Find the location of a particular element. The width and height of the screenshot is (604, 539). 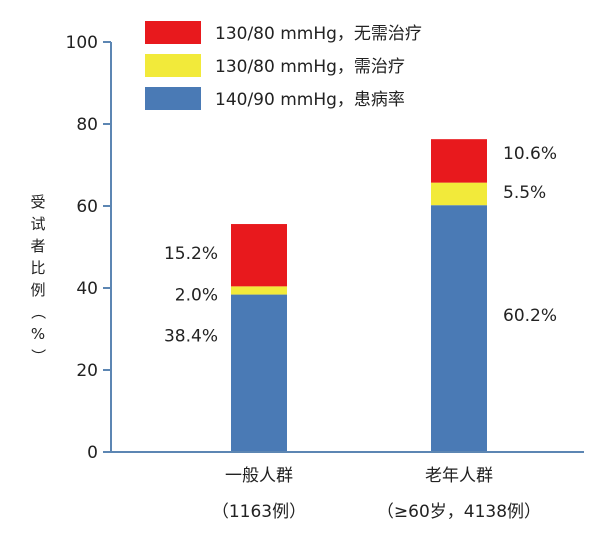

category-sublabel: （1163例） is located at coordinates (259, 512).